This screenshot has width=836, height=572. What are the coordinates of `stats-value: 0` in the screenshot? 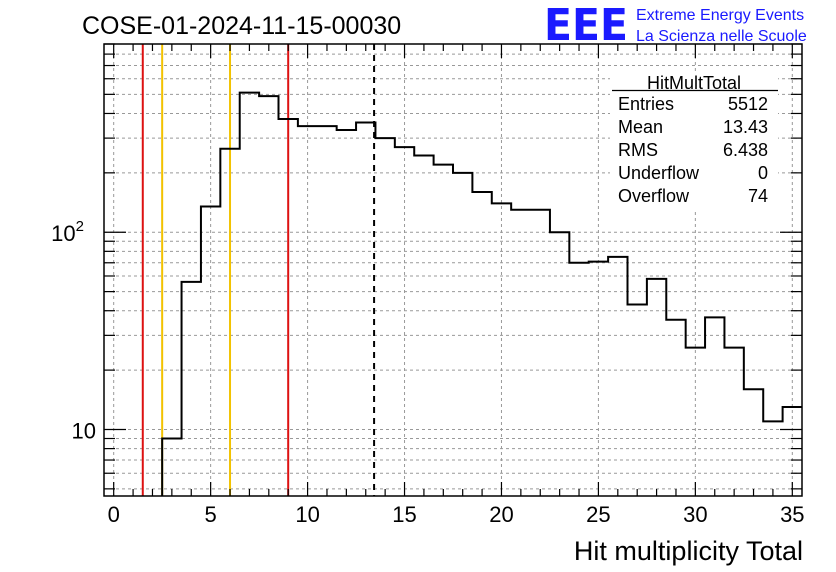 It's located at (763, 173).